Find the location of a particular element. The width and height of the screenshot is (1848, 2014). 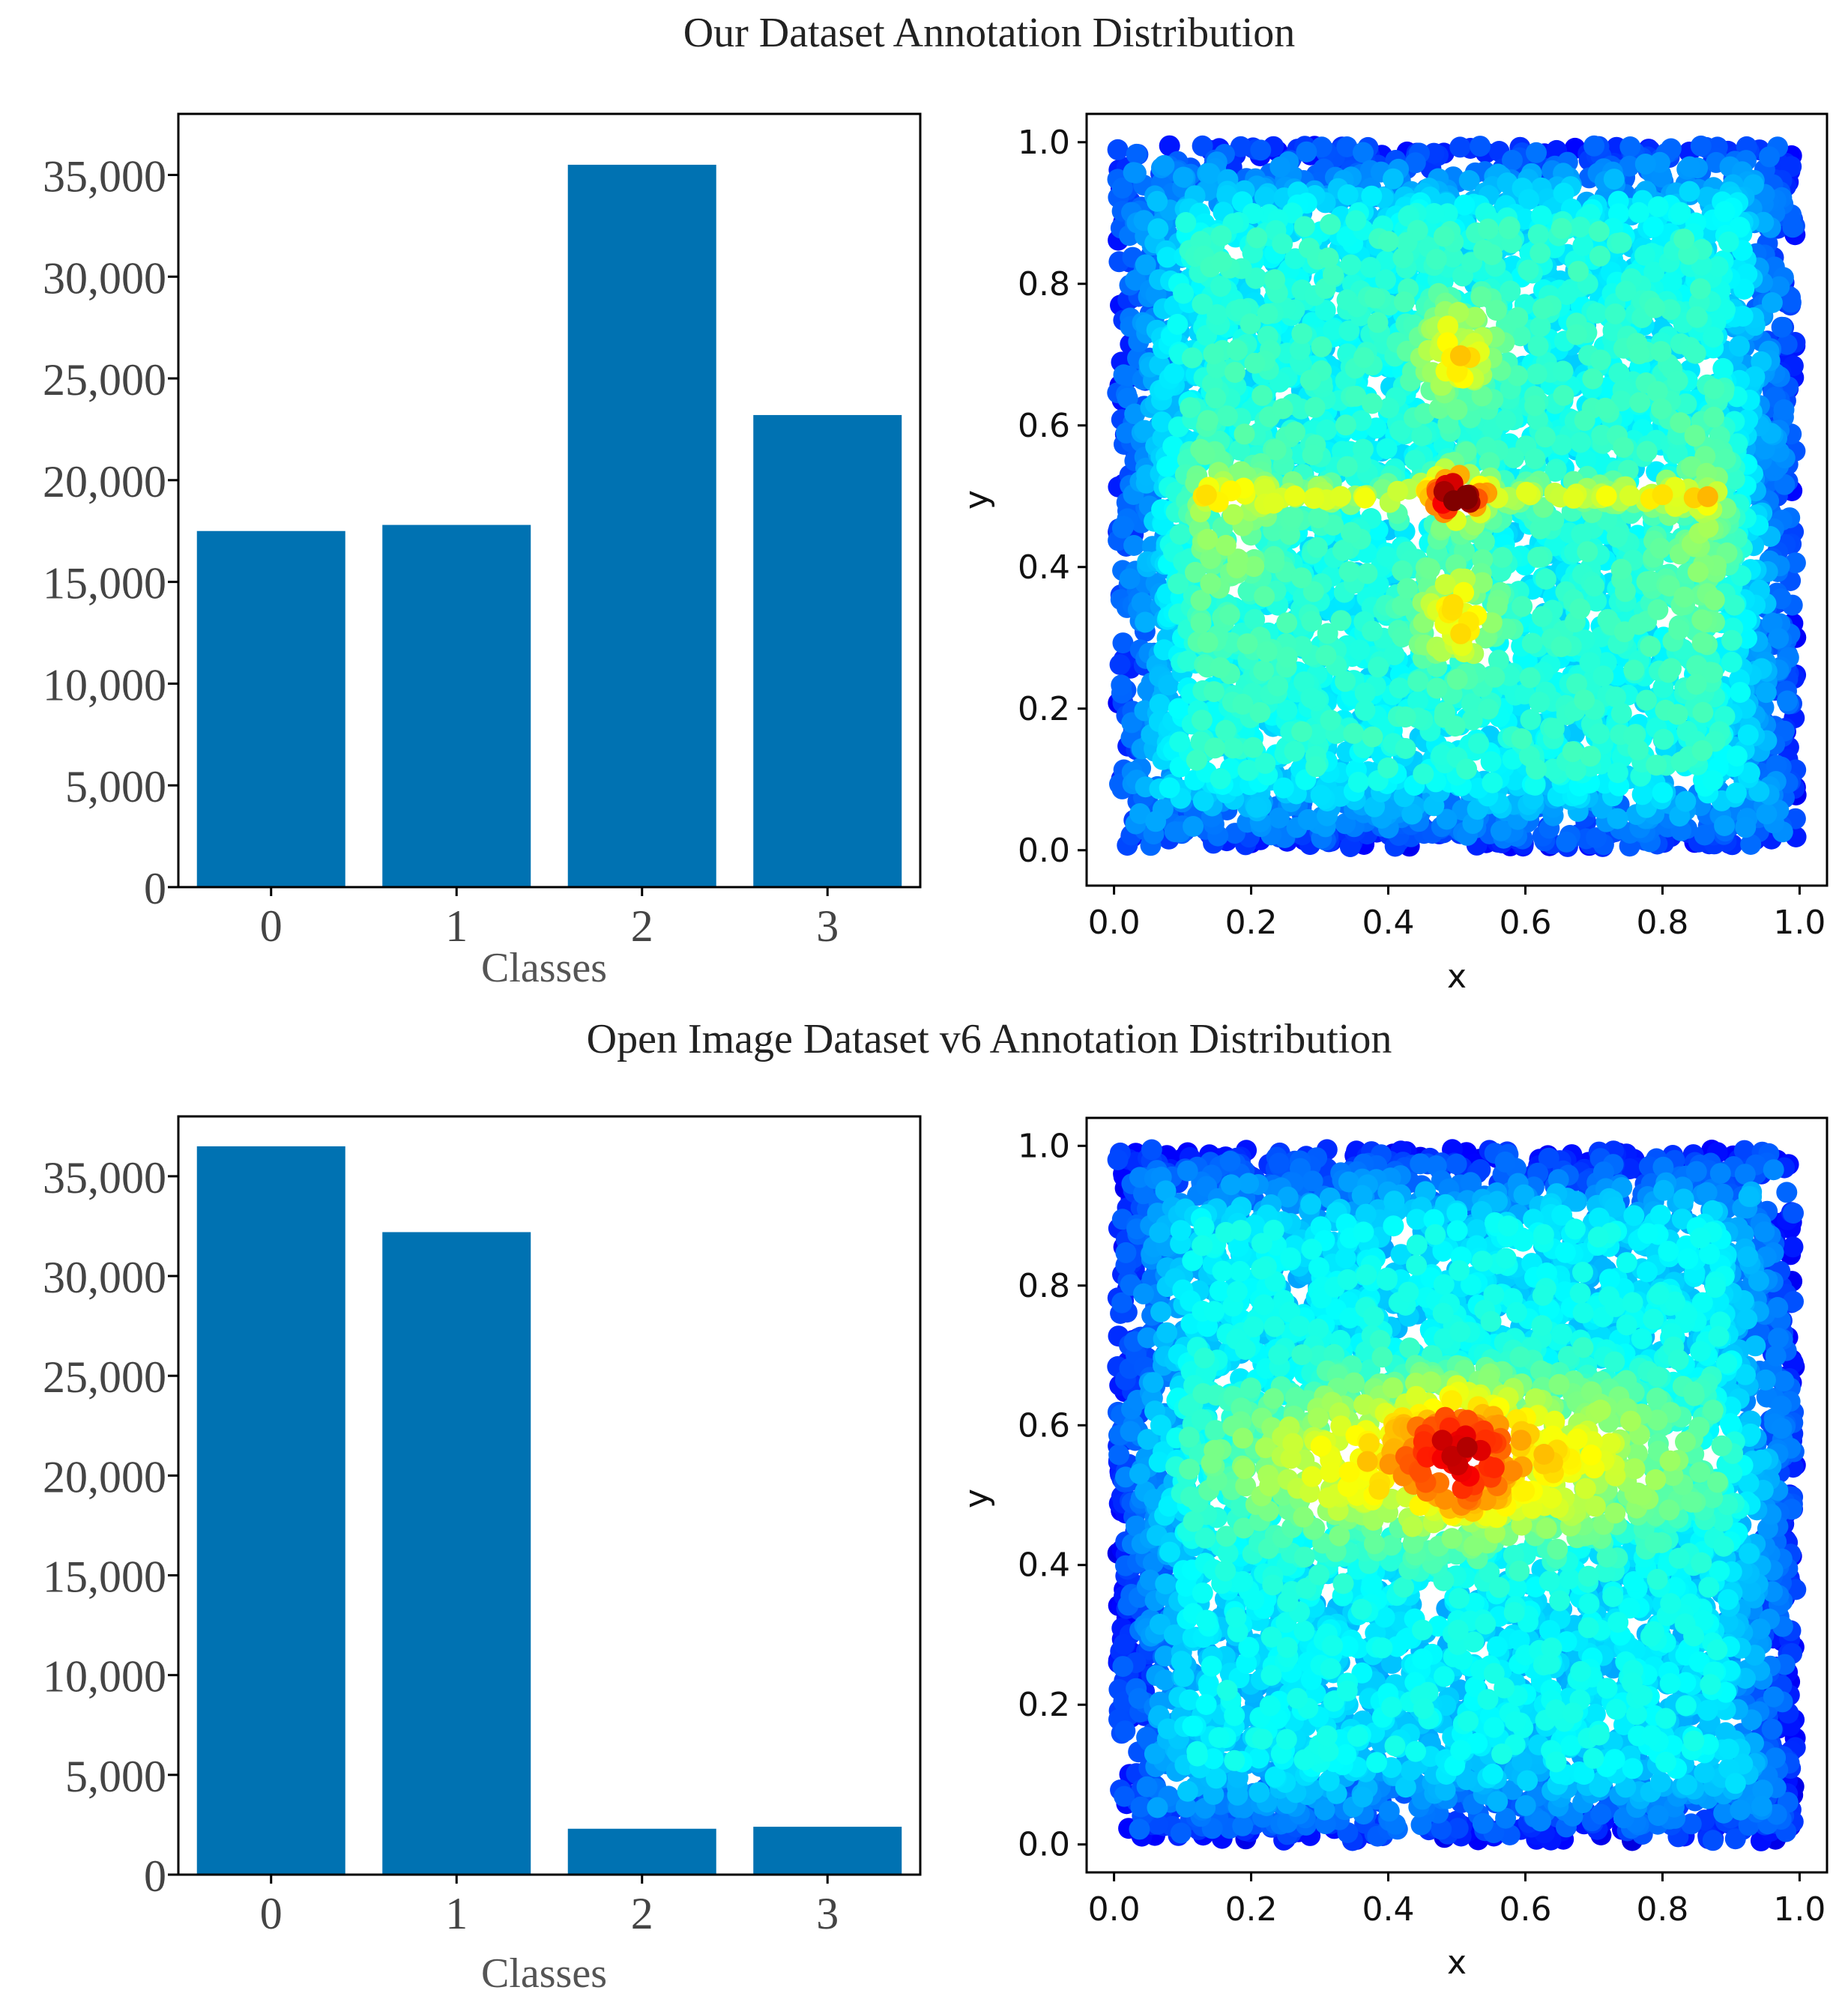

top-bar-x-tick-label-1: 1 is located at coordinates (456, 926).